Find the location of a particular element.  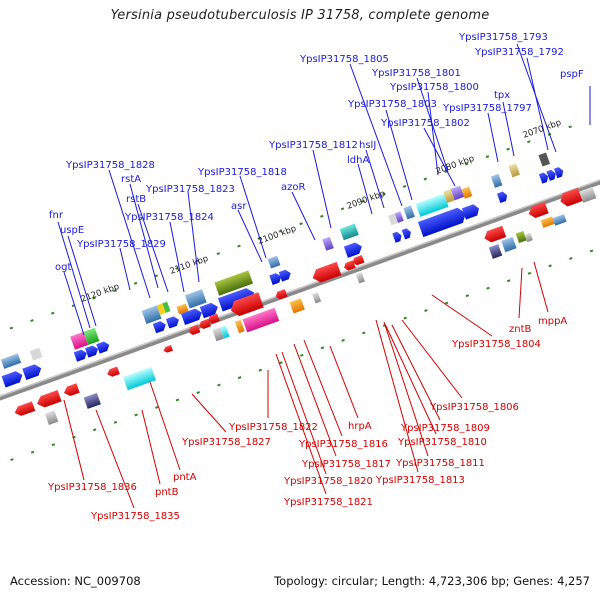

gene-label: YpsIP31758_1811 is located at coordinates (440, 463).